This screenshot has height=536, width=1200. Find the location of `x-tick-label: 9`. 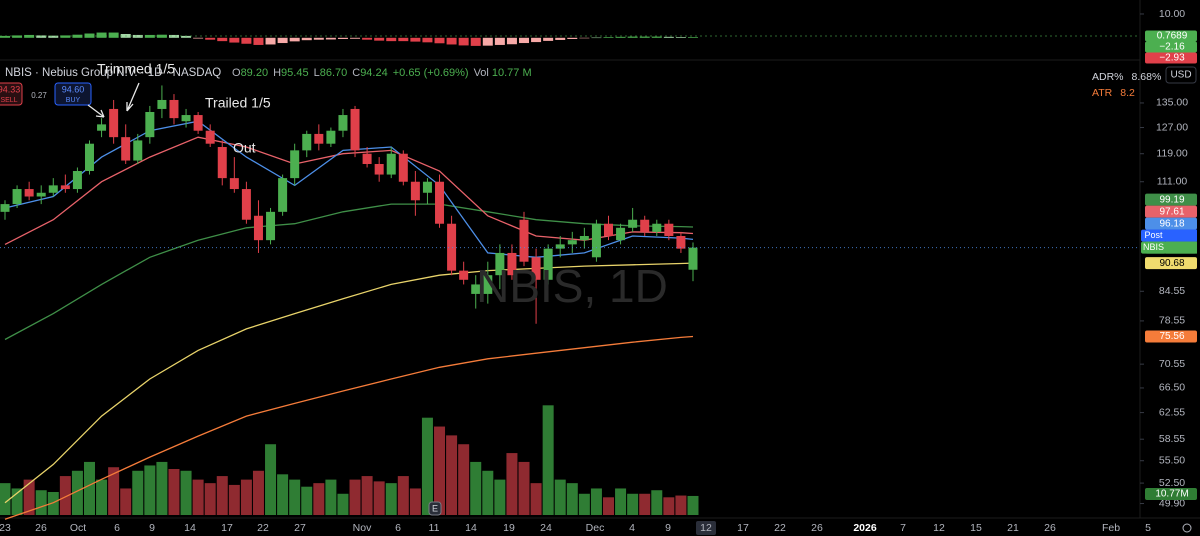

x-tick-label: 9 is located at coordinates (668, 528).